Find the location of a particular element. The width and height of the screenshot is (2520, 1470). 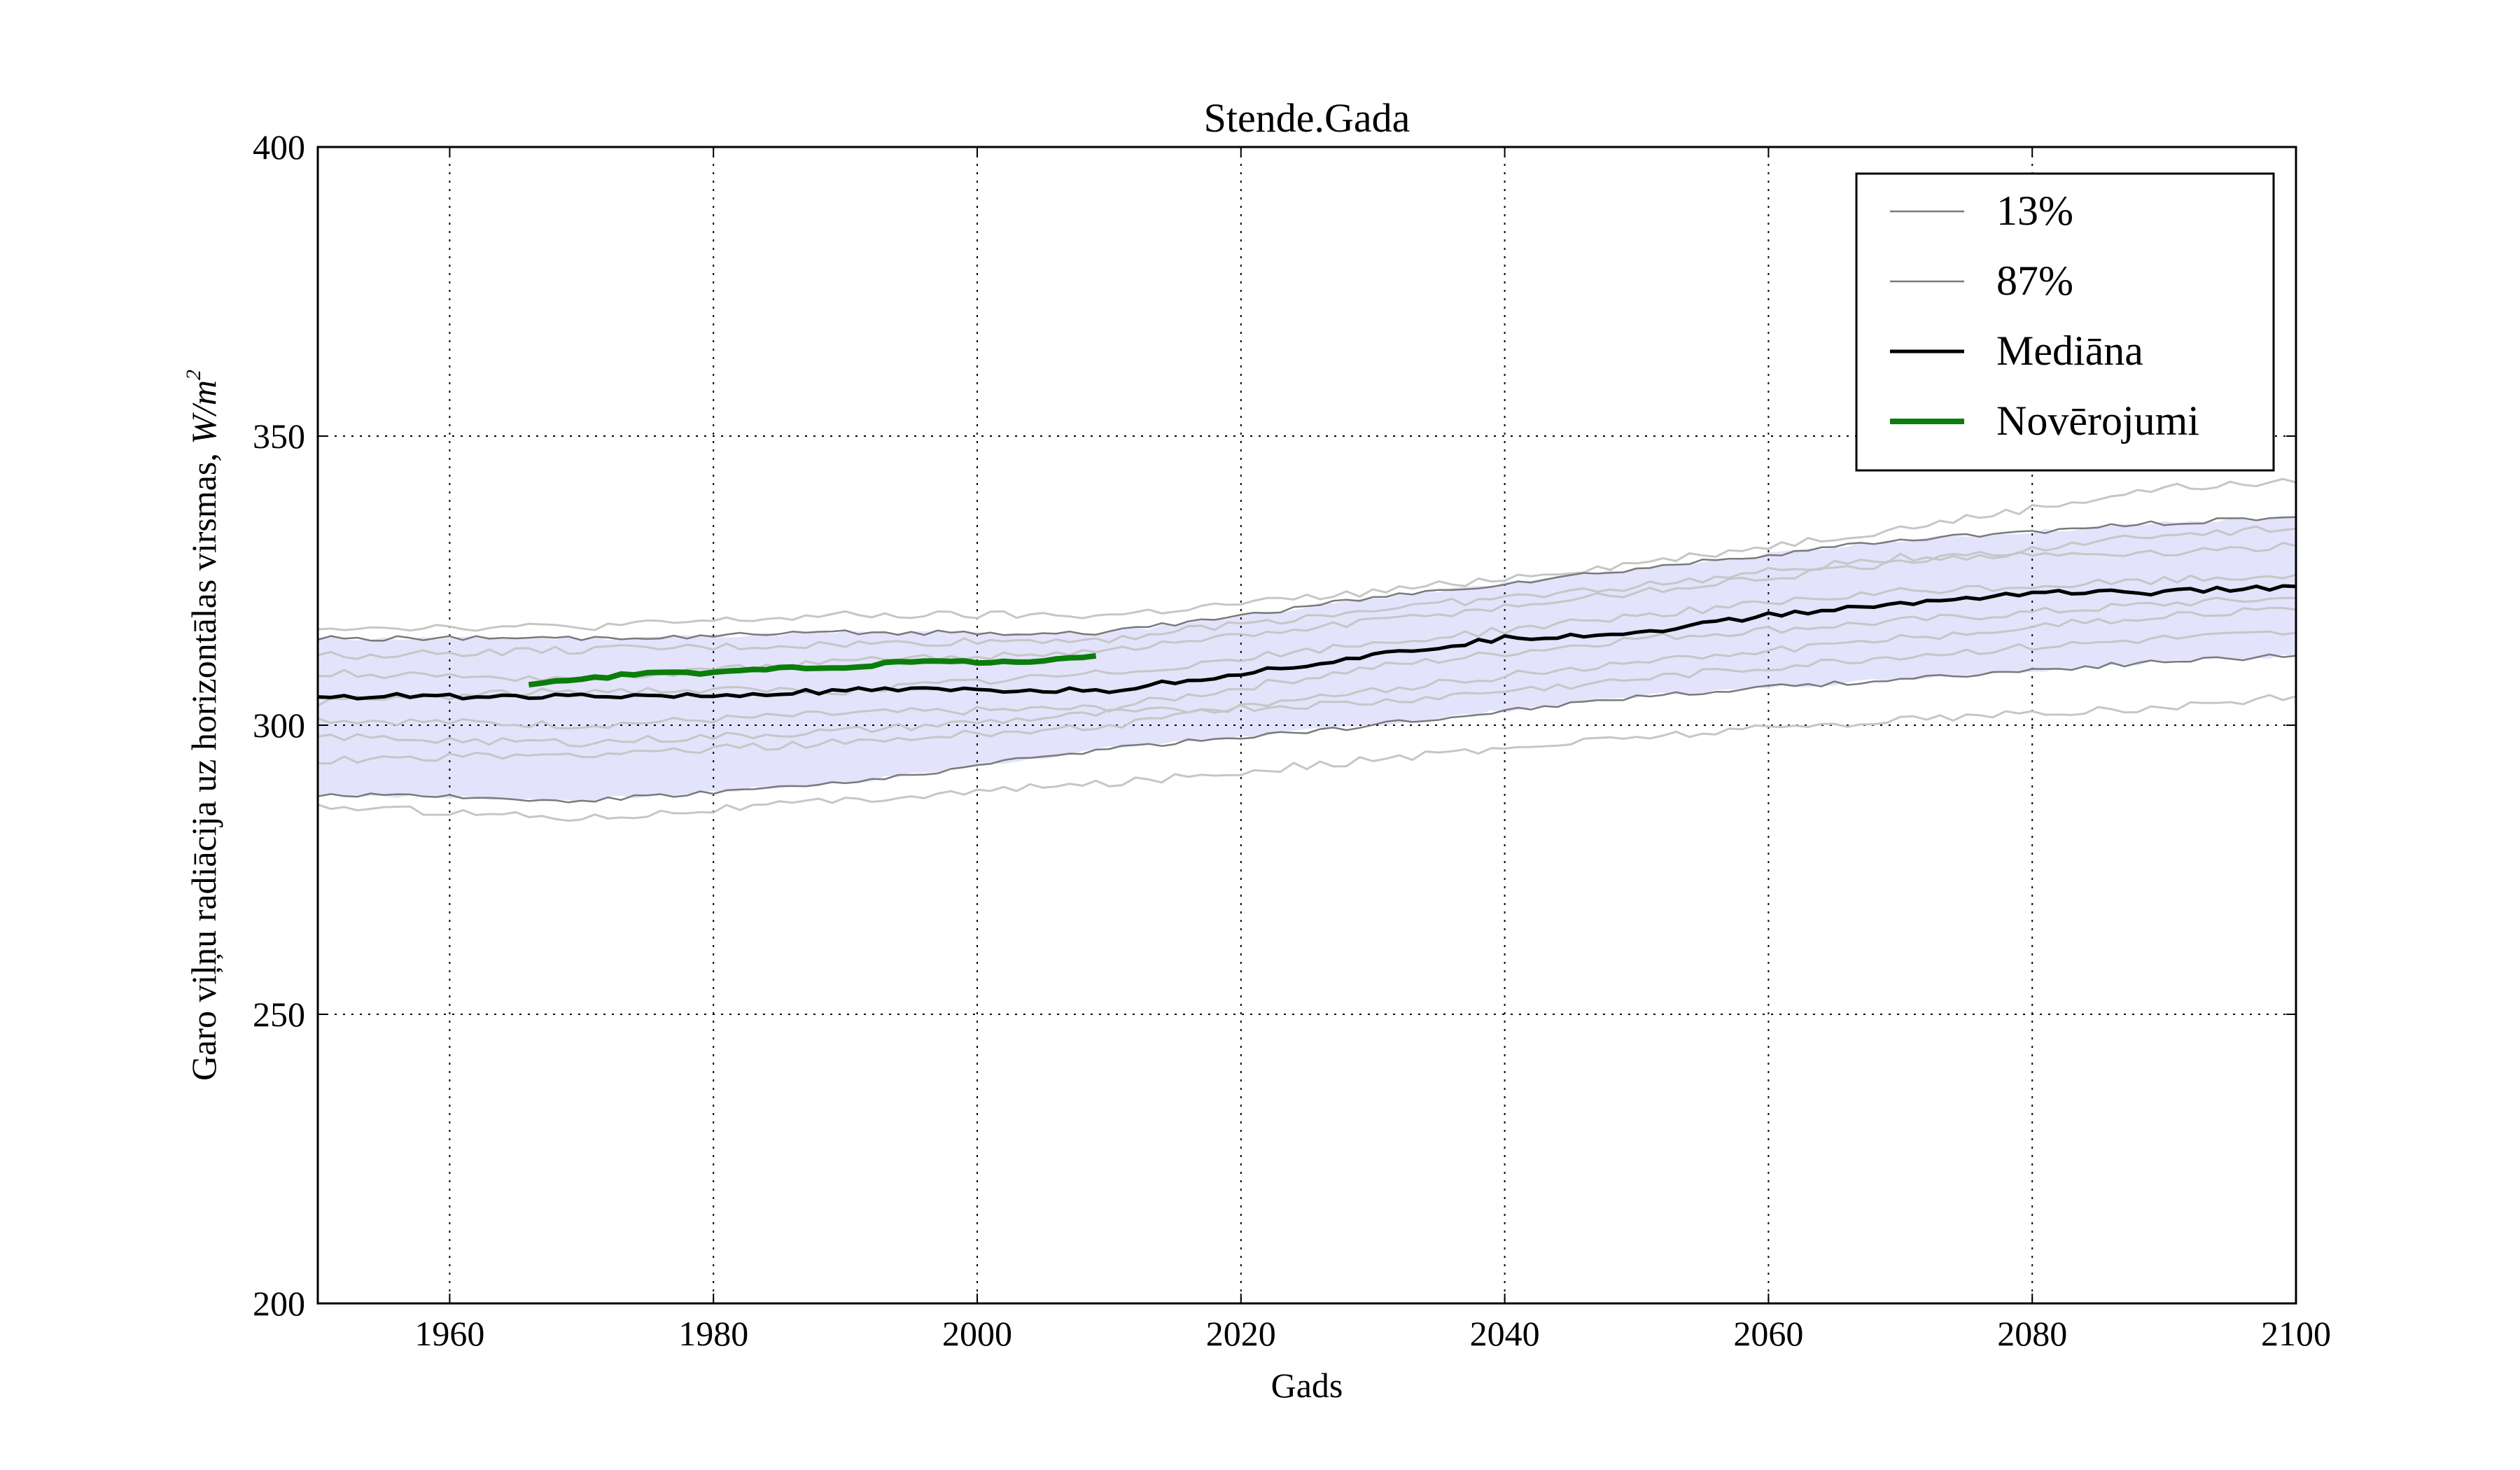

x-tick-label: 1960 is located at coordinates (449, 1333).